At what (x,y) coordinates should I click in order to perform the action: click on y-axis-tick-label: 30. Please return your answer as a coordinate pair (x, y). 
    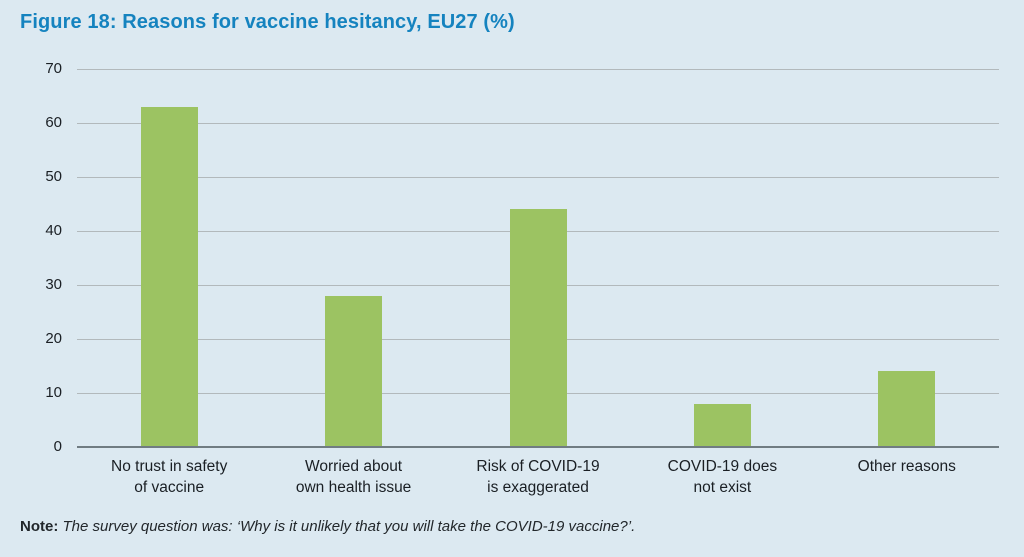
    Looking at the image, I should click on (53, 284).